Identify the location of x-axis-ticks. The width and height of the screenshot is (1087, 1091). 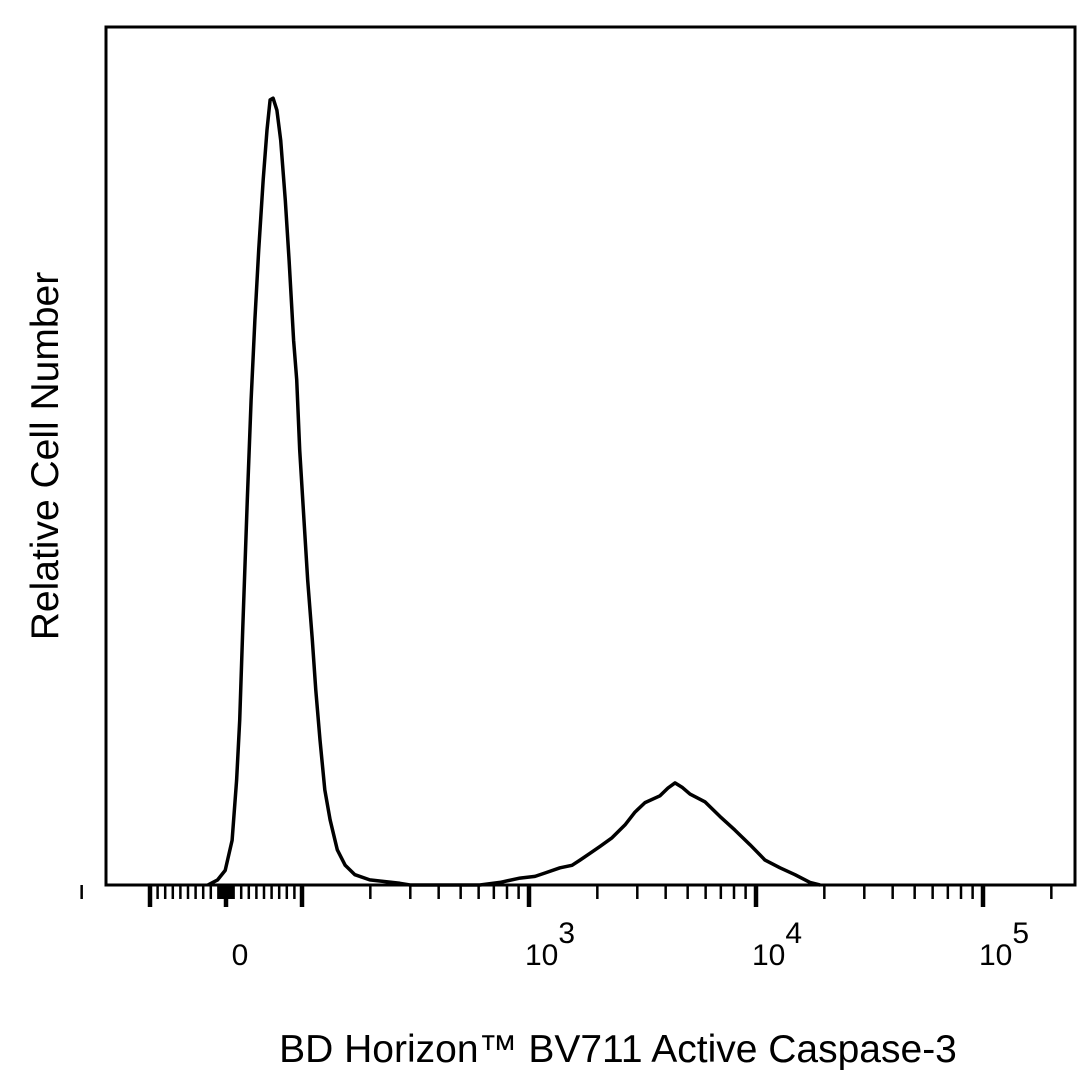
(566, 896).